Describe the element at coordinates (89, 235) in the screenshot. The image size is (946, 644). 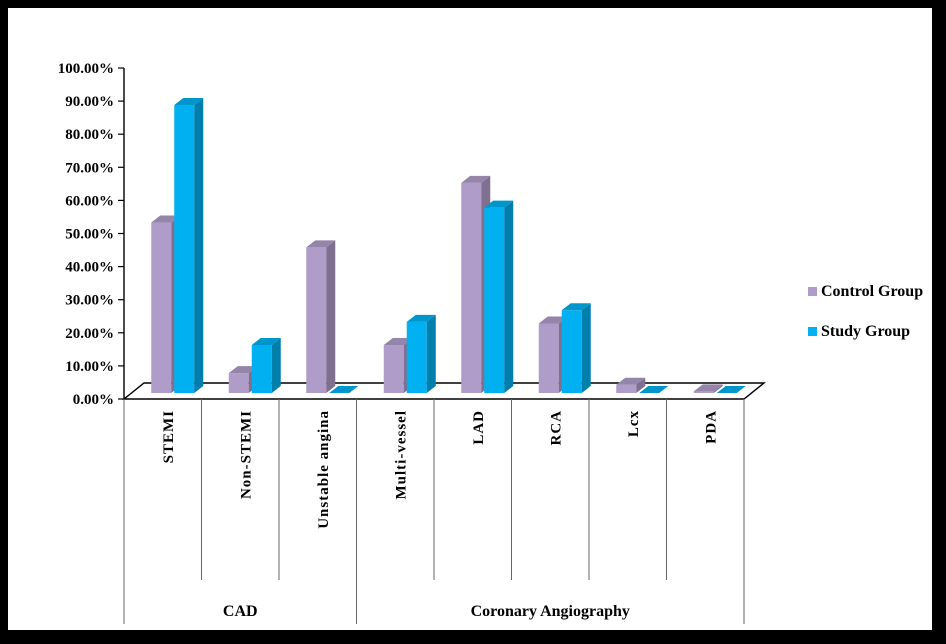
I see `y-tick-label: 50.00%` at that location.